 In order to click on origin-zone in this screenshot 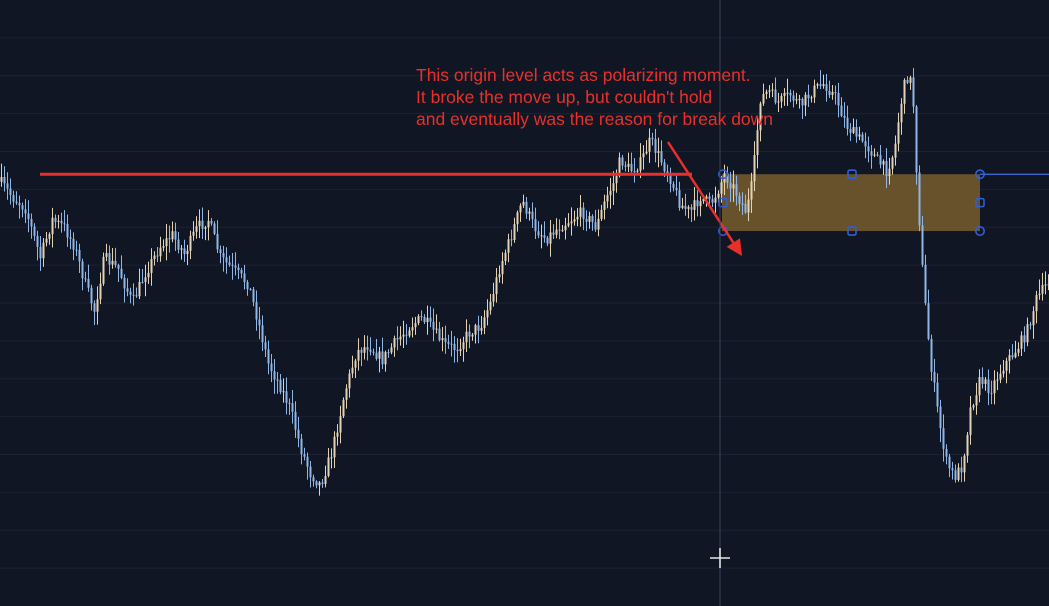, I will do `click(851, 203)`.